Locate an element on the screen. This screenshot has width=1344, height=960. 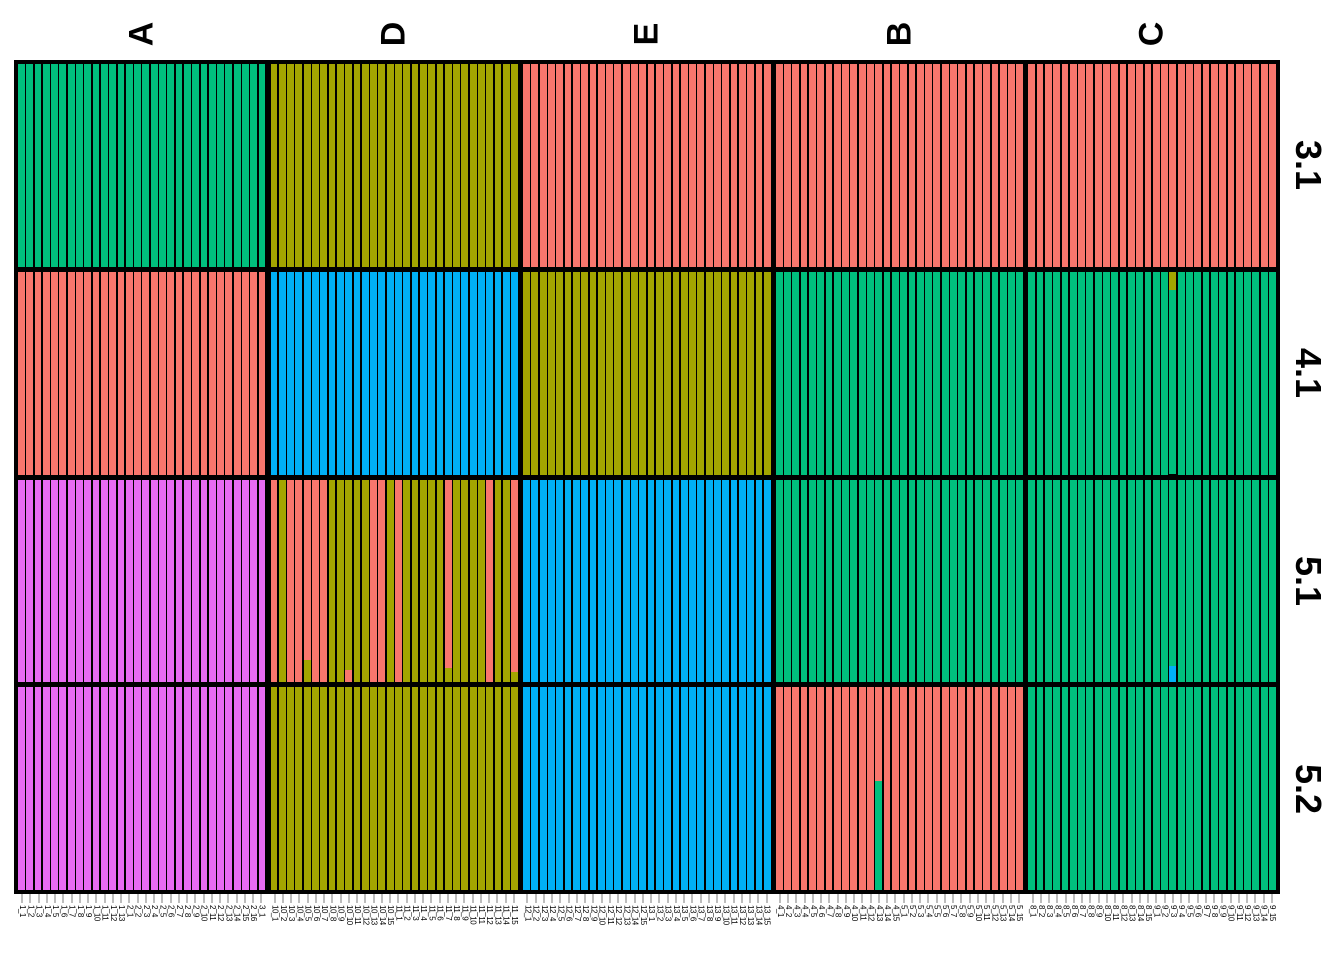
label-slot: 10_14 is located at coordinates (382, 931).